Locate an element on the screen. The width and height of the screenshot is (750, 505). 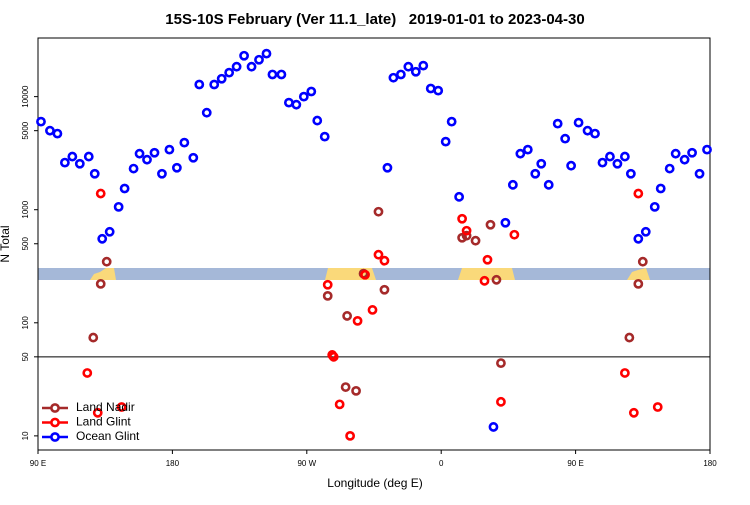
y-tick-label: 10000 is located at coordinates (25, 96).